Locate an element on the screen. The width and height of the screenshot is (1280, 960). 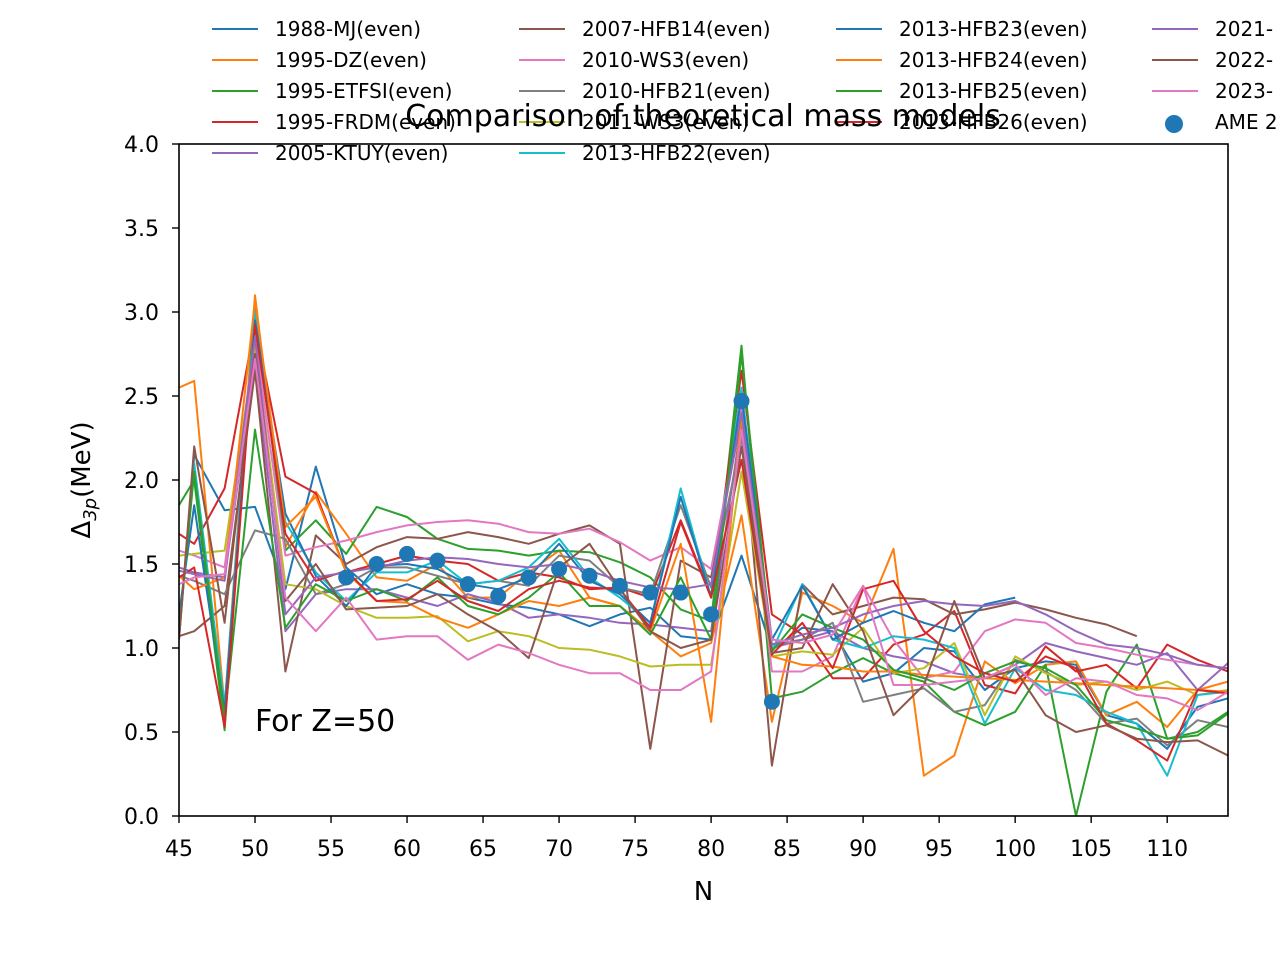
x-tick-label: 95 is located at coordinates (939, 849).